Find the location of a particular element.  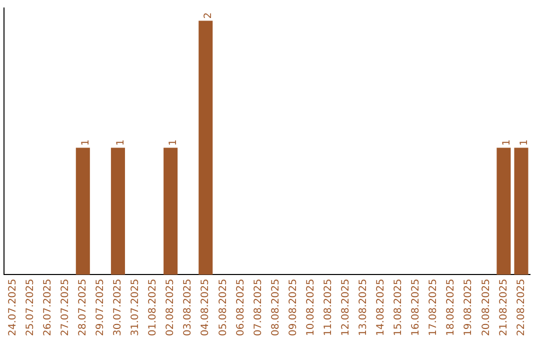

x-tick-label: 16.08.2025 is located at coordinates (416, 307).